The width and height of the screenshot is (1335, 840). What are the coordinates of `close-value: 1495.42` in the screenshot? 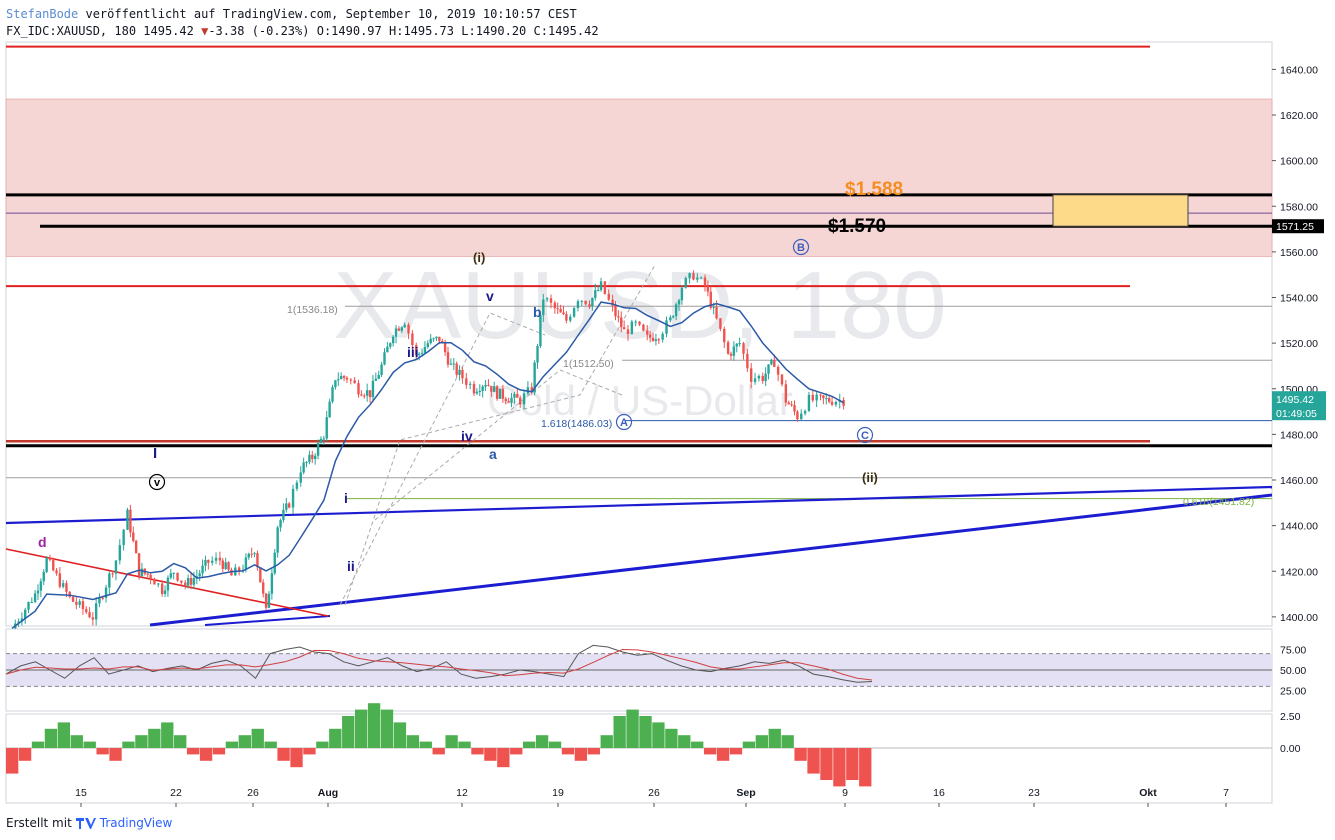 It's located at (573, 31).